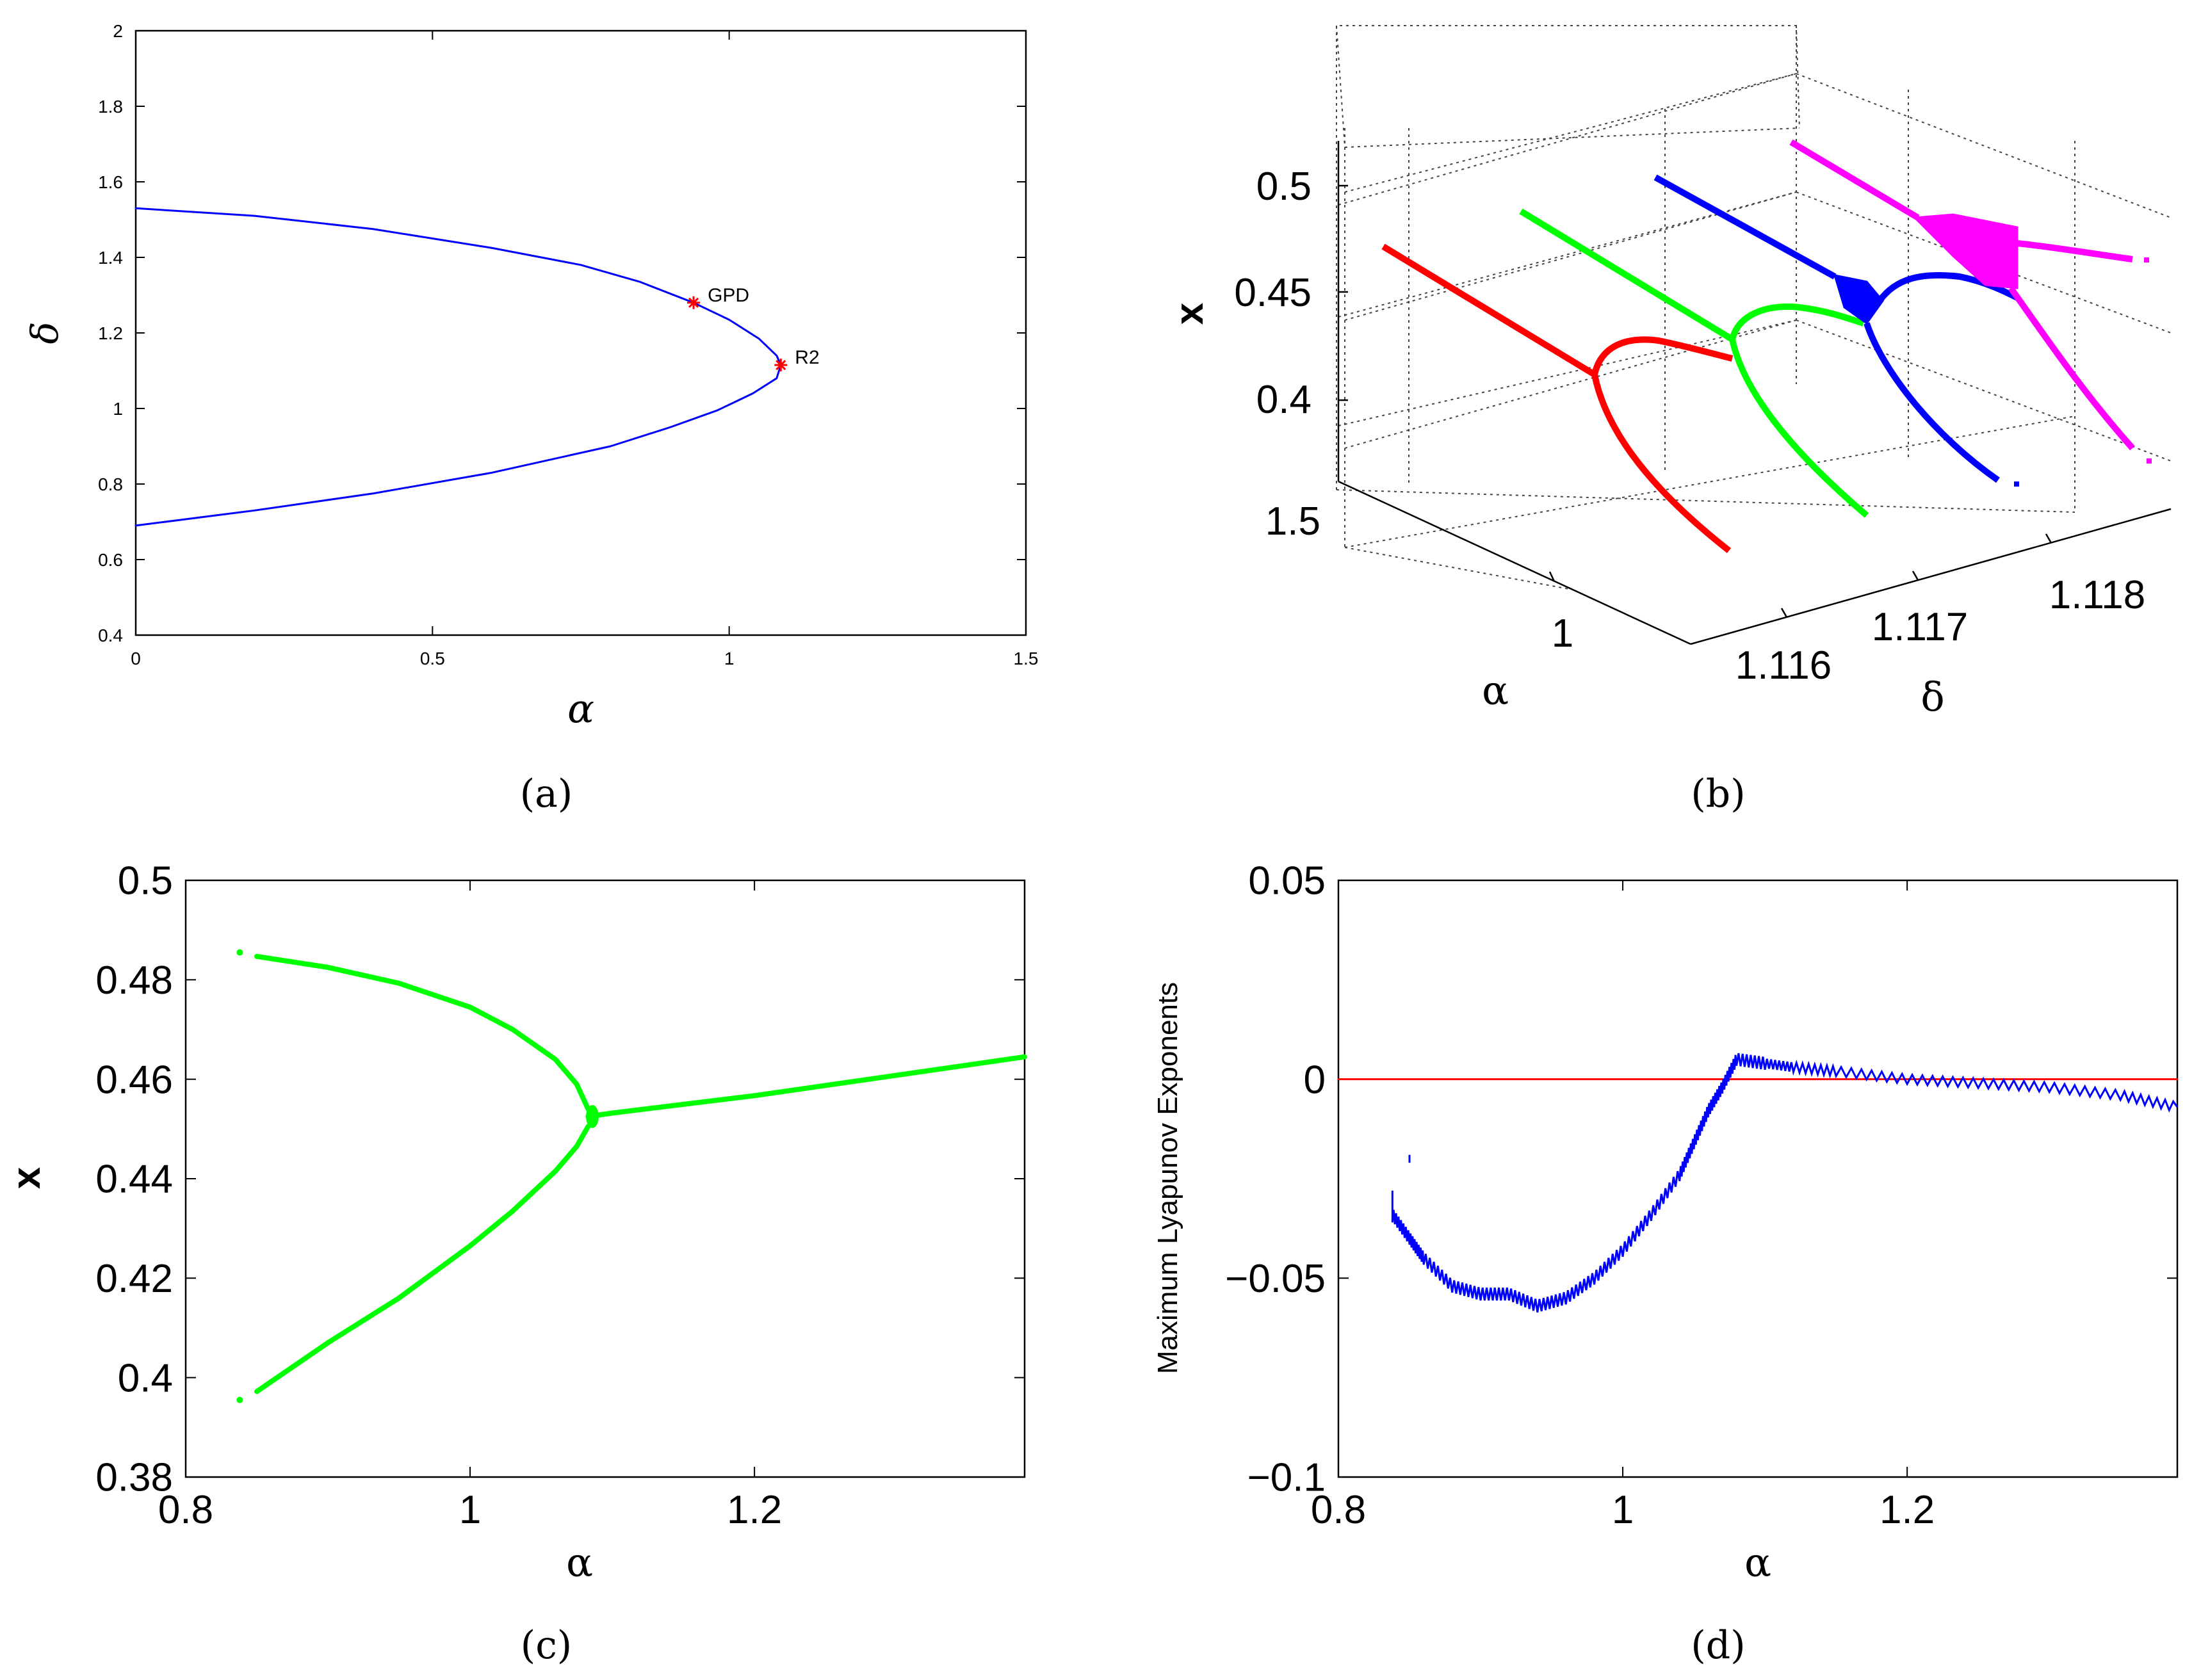 Image resolution: width=2201 pixels, height=1680 pixels. Describe the element at coordinates (1785, 1182) in the screenshot. I see `series-mle` at that location.